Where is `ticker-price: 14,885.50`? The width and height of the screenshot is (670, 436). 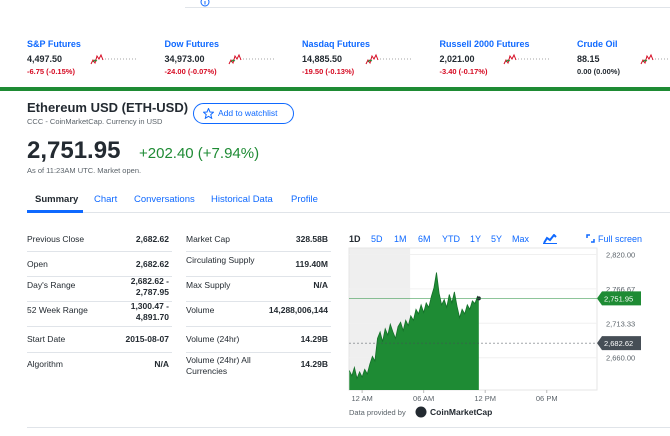 ticker-price: 14,885.50 is located at coordinates (322, 59).